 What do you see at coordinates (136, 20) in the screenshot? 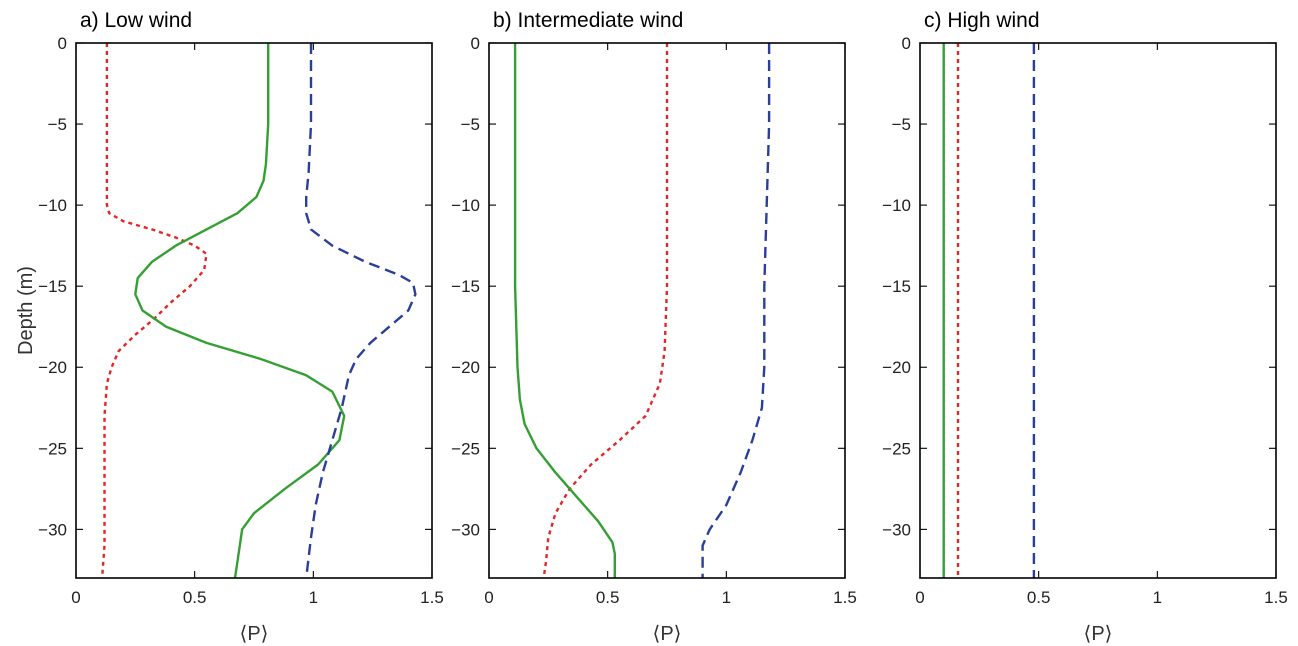
I see `panel-title: a) Low wind` at bounding box center [136, 20].